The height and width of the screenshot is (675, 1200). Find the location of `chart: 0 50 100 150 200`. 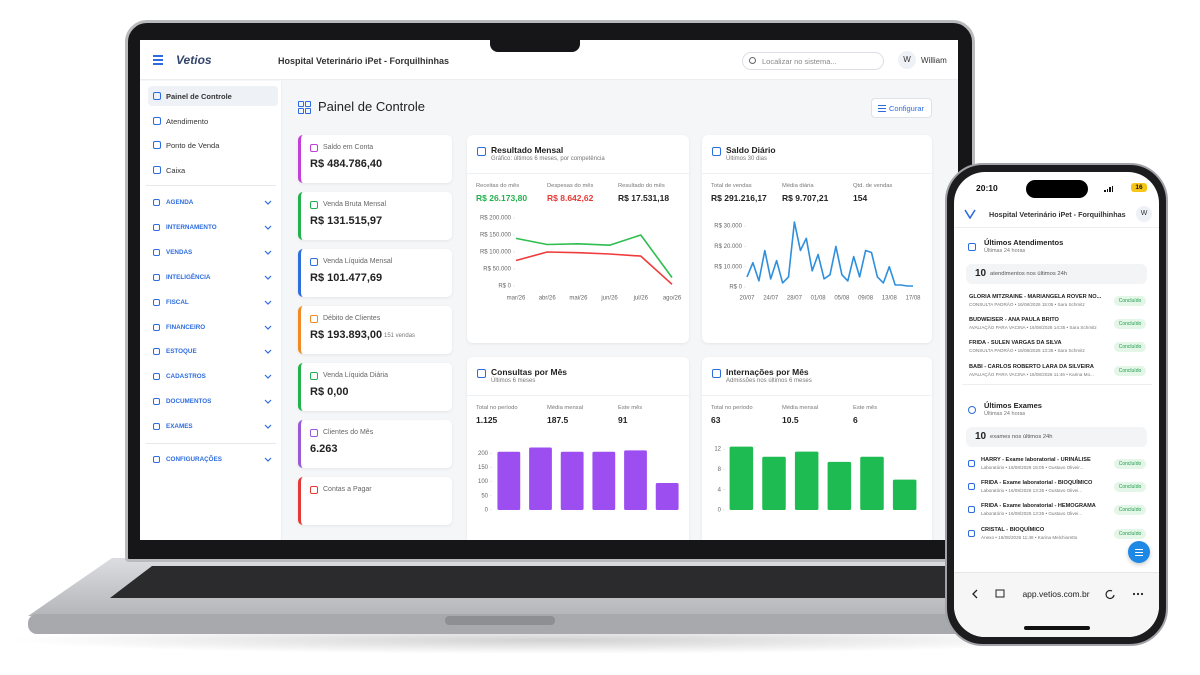

chart: 0 50 100 150 200 is located at coordinates (578, 480).